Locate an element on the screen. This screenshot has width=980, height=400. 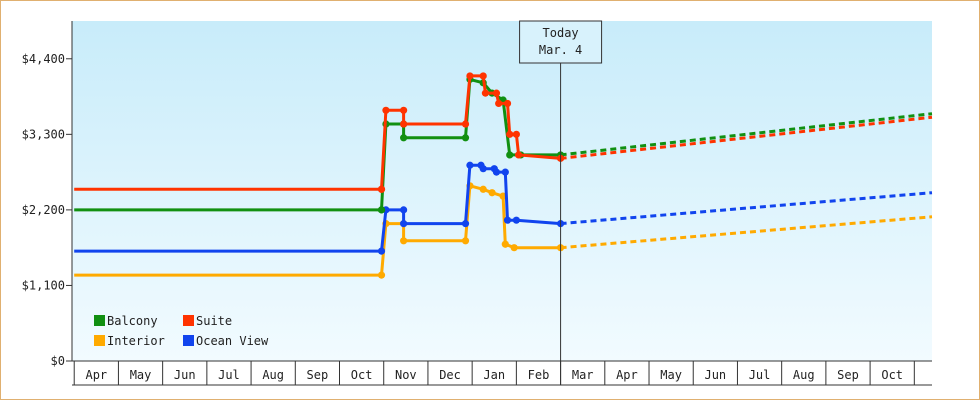
legend-label: Ocean View is located at coordinates (232, 341).